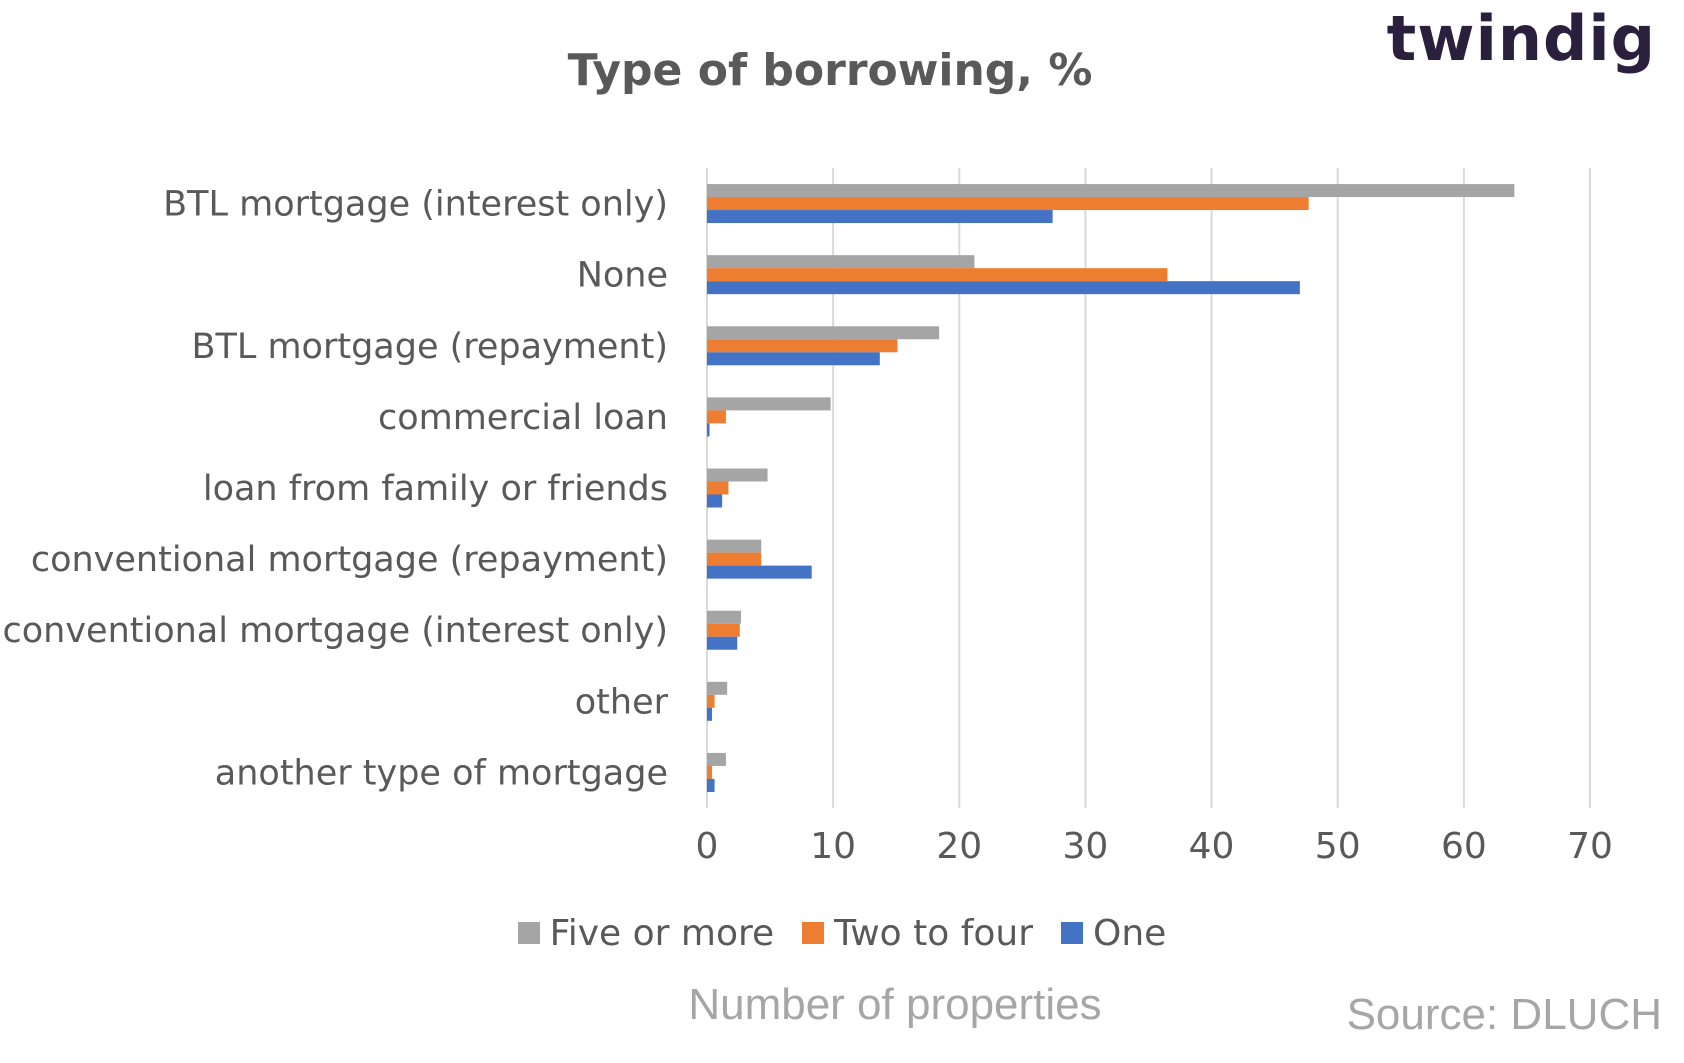  Describe the element at coordinates (1086, 846) in the screenshot. I see `x-tick-label: 30` at that location.